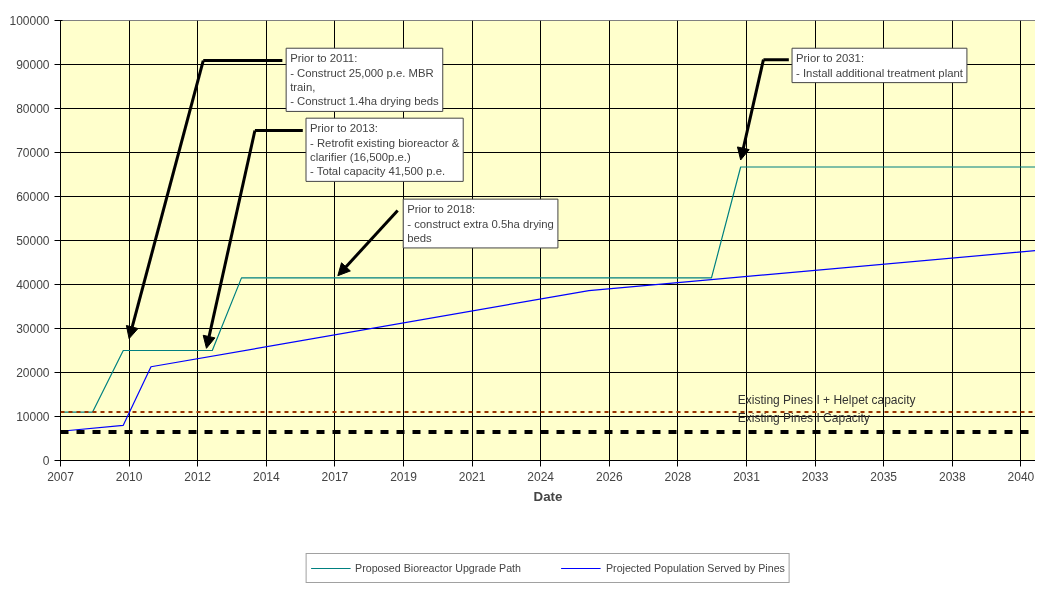  Describe the element at coordinates (33, 197) in the screenshot. I see `y-tick-label: 60000` at that location.